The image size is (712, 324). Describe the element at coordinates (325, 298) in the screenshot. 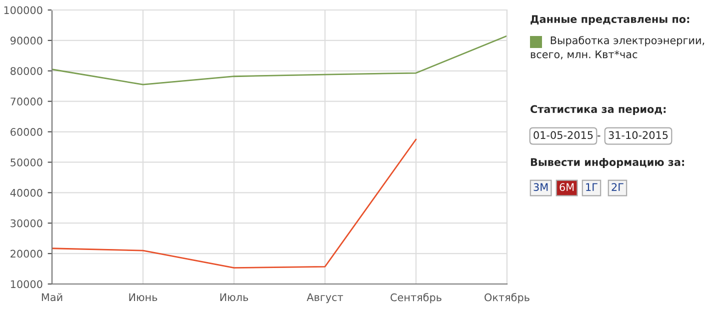

I see `x-tick-label: Август` at that location.